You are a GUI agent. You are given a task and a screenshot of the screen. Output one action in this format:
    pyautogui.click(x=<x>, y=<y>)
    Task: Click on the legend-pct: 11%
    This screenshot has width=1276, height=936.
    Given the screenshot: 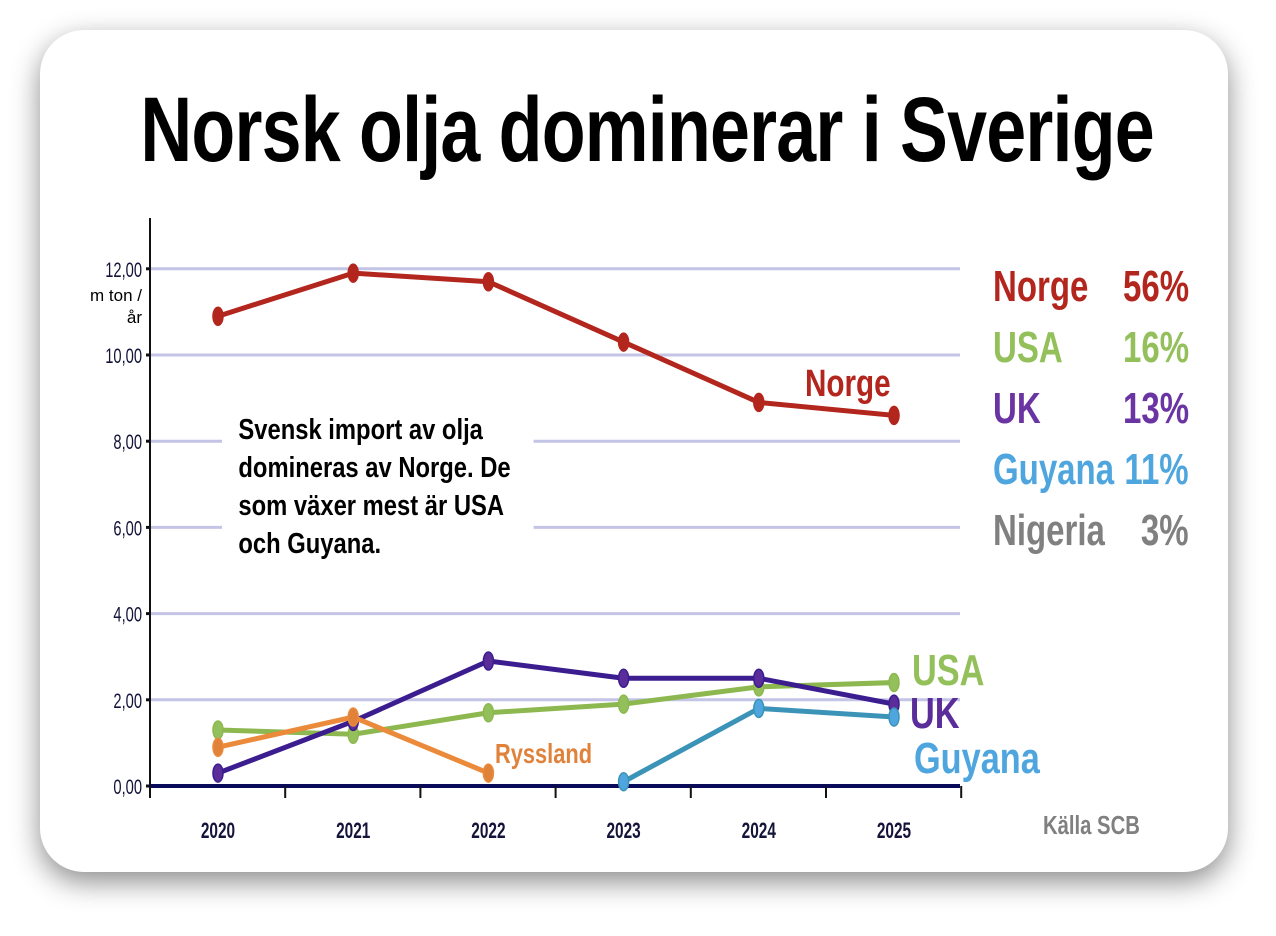 What is the action you would take?
    pyautogui.click(x=1156, y=469)
    